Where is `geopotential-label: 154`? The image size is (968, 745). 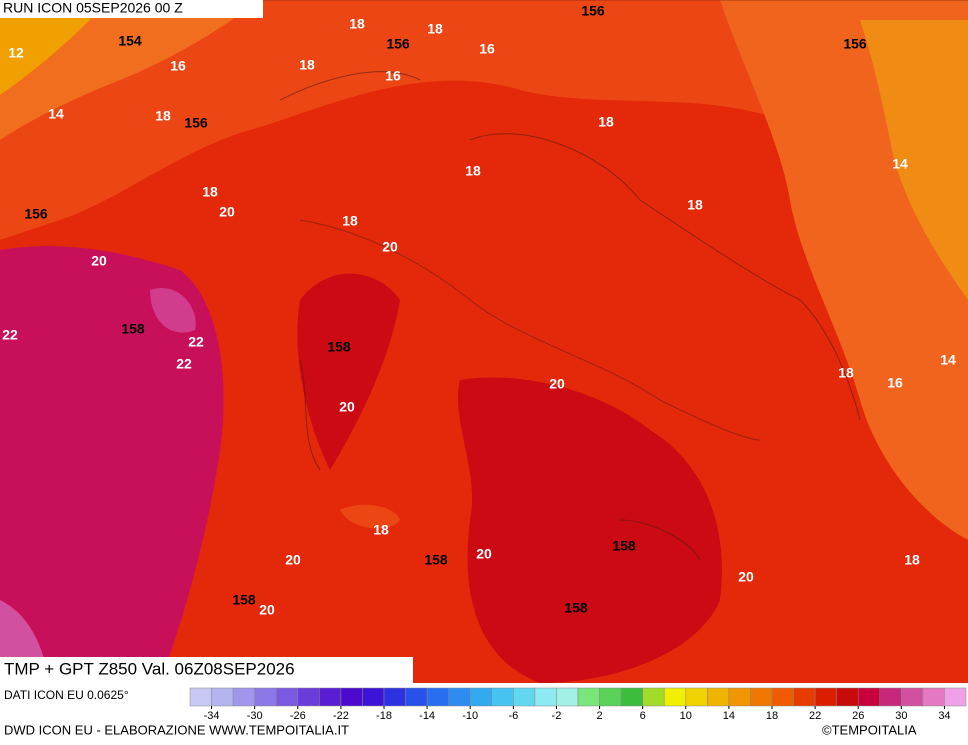 geopotential-label: 154 is located at coordinates (130, 41).